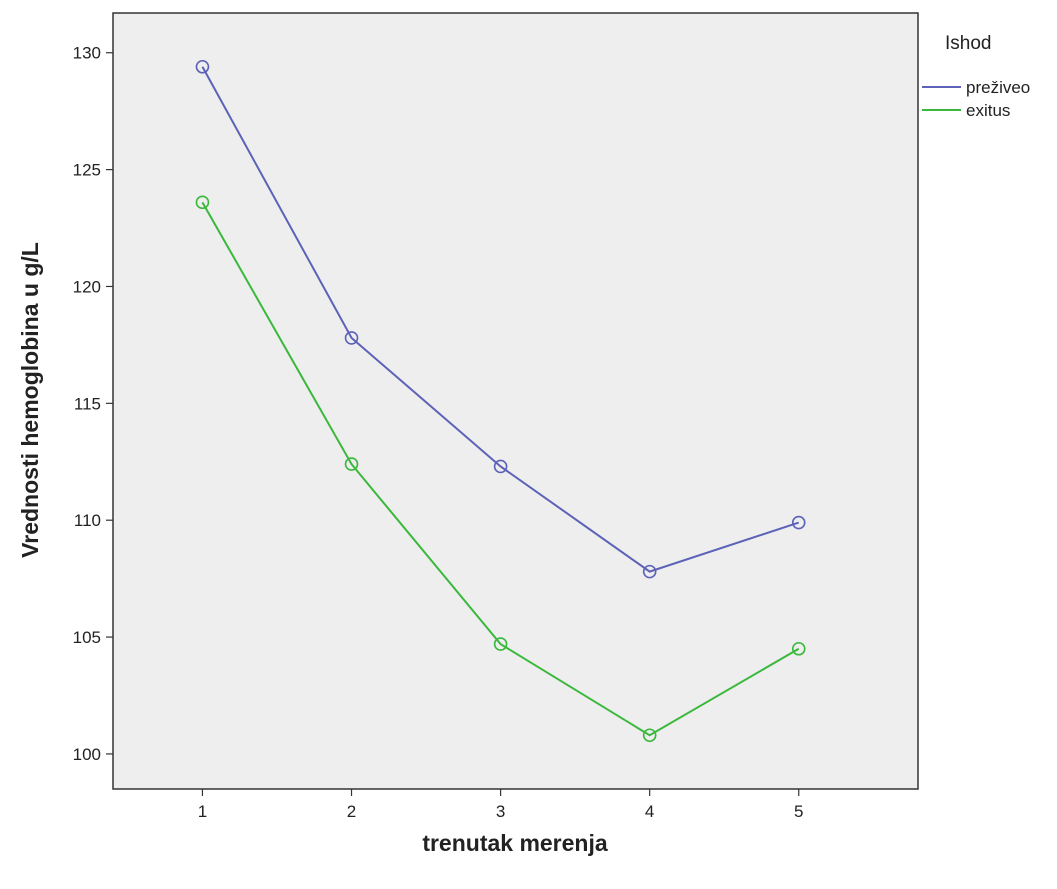 The width and height of the screenshot is (1057, 889). What do you see at coordinates (976, 76) in the screenshot?
I see `legend: Ishod preživeo exitus` at bounding box center [976, 76].